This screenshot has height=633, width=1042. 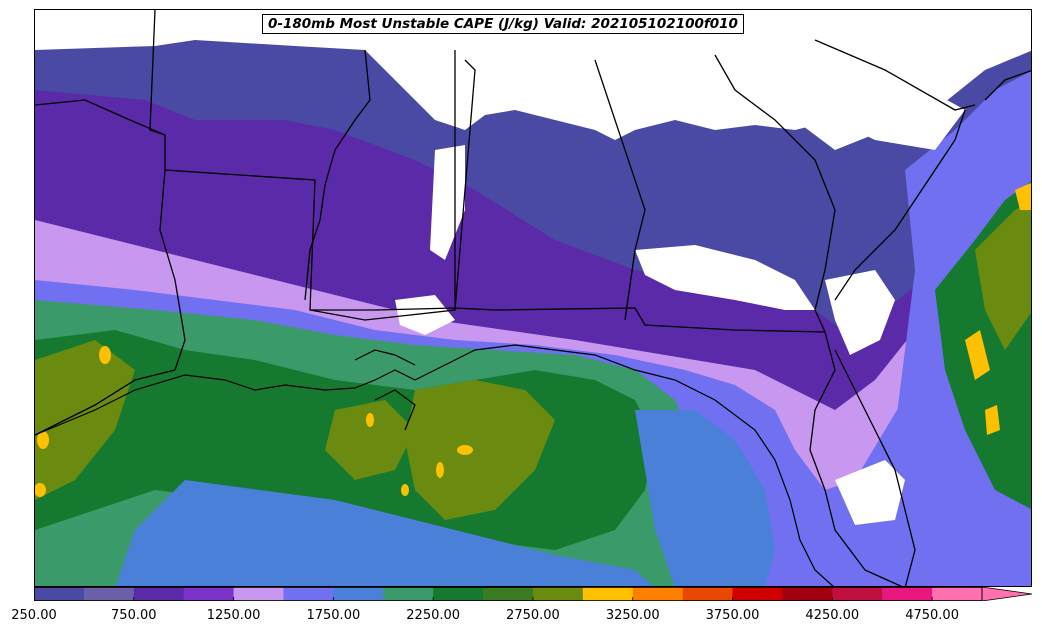 I want to click on colorbar, so click(x=533, y=594).